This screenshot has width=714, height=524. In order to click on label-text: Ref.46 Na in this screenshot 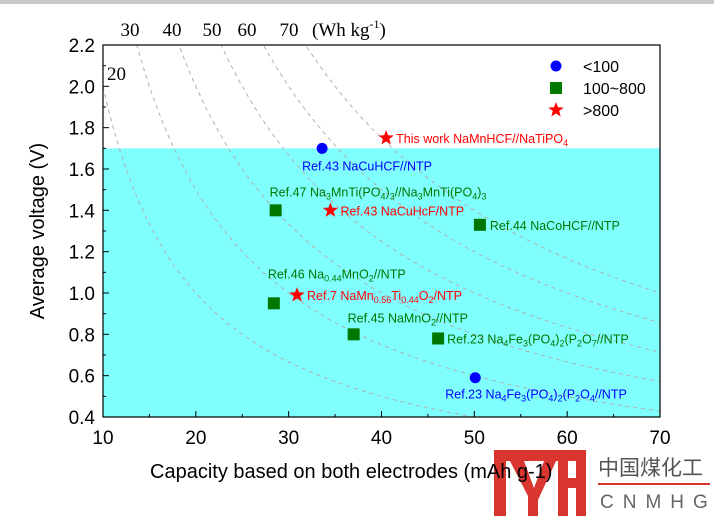, I will do `click(296, 274)`.